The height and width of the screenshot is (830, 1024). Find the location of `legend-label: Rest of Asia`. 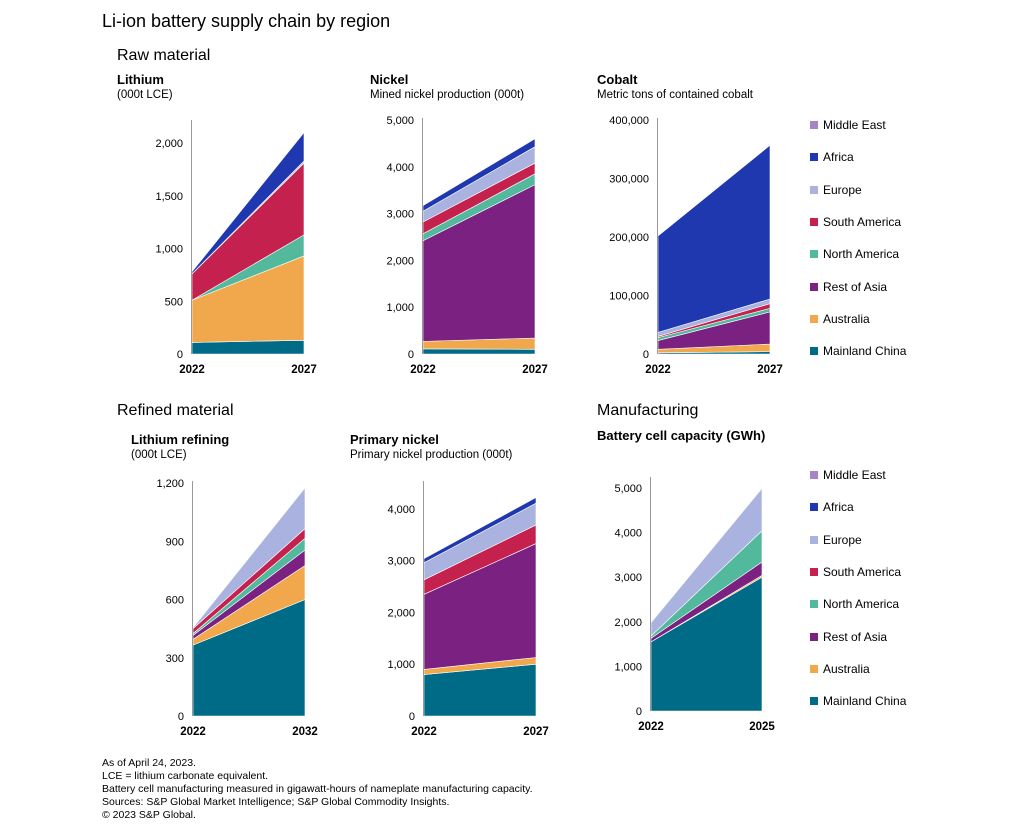

legend-label: Rest of Asia is located at coordinates (855, 636).